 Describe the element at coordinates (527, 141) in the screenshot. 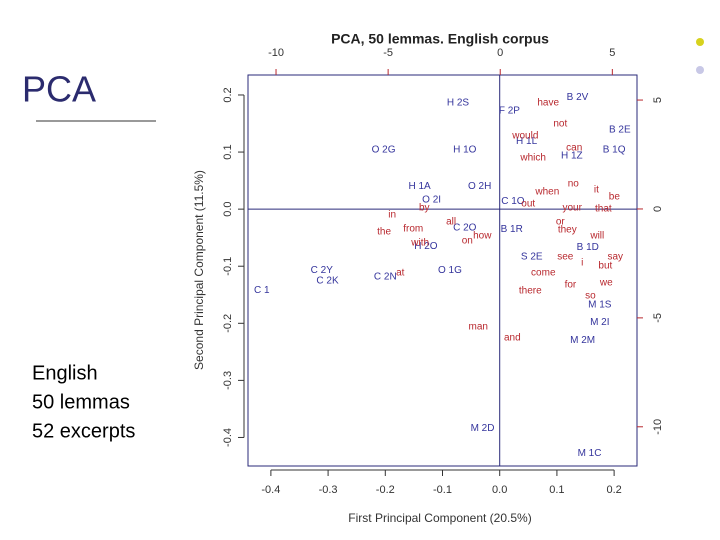

I see `point-label: H 1L` at that location.